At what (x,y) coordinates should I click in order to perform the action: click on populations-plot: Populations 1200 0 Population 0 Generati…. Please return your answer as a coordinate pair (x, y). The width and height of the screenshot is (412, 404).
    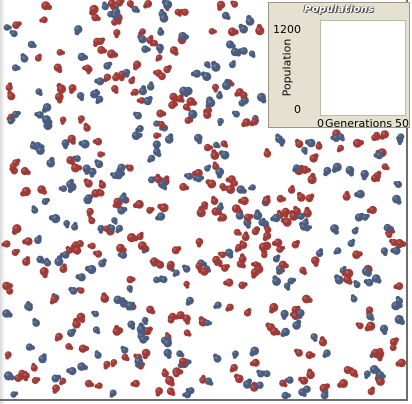
    Looking at the image, I should click on (339, 66).